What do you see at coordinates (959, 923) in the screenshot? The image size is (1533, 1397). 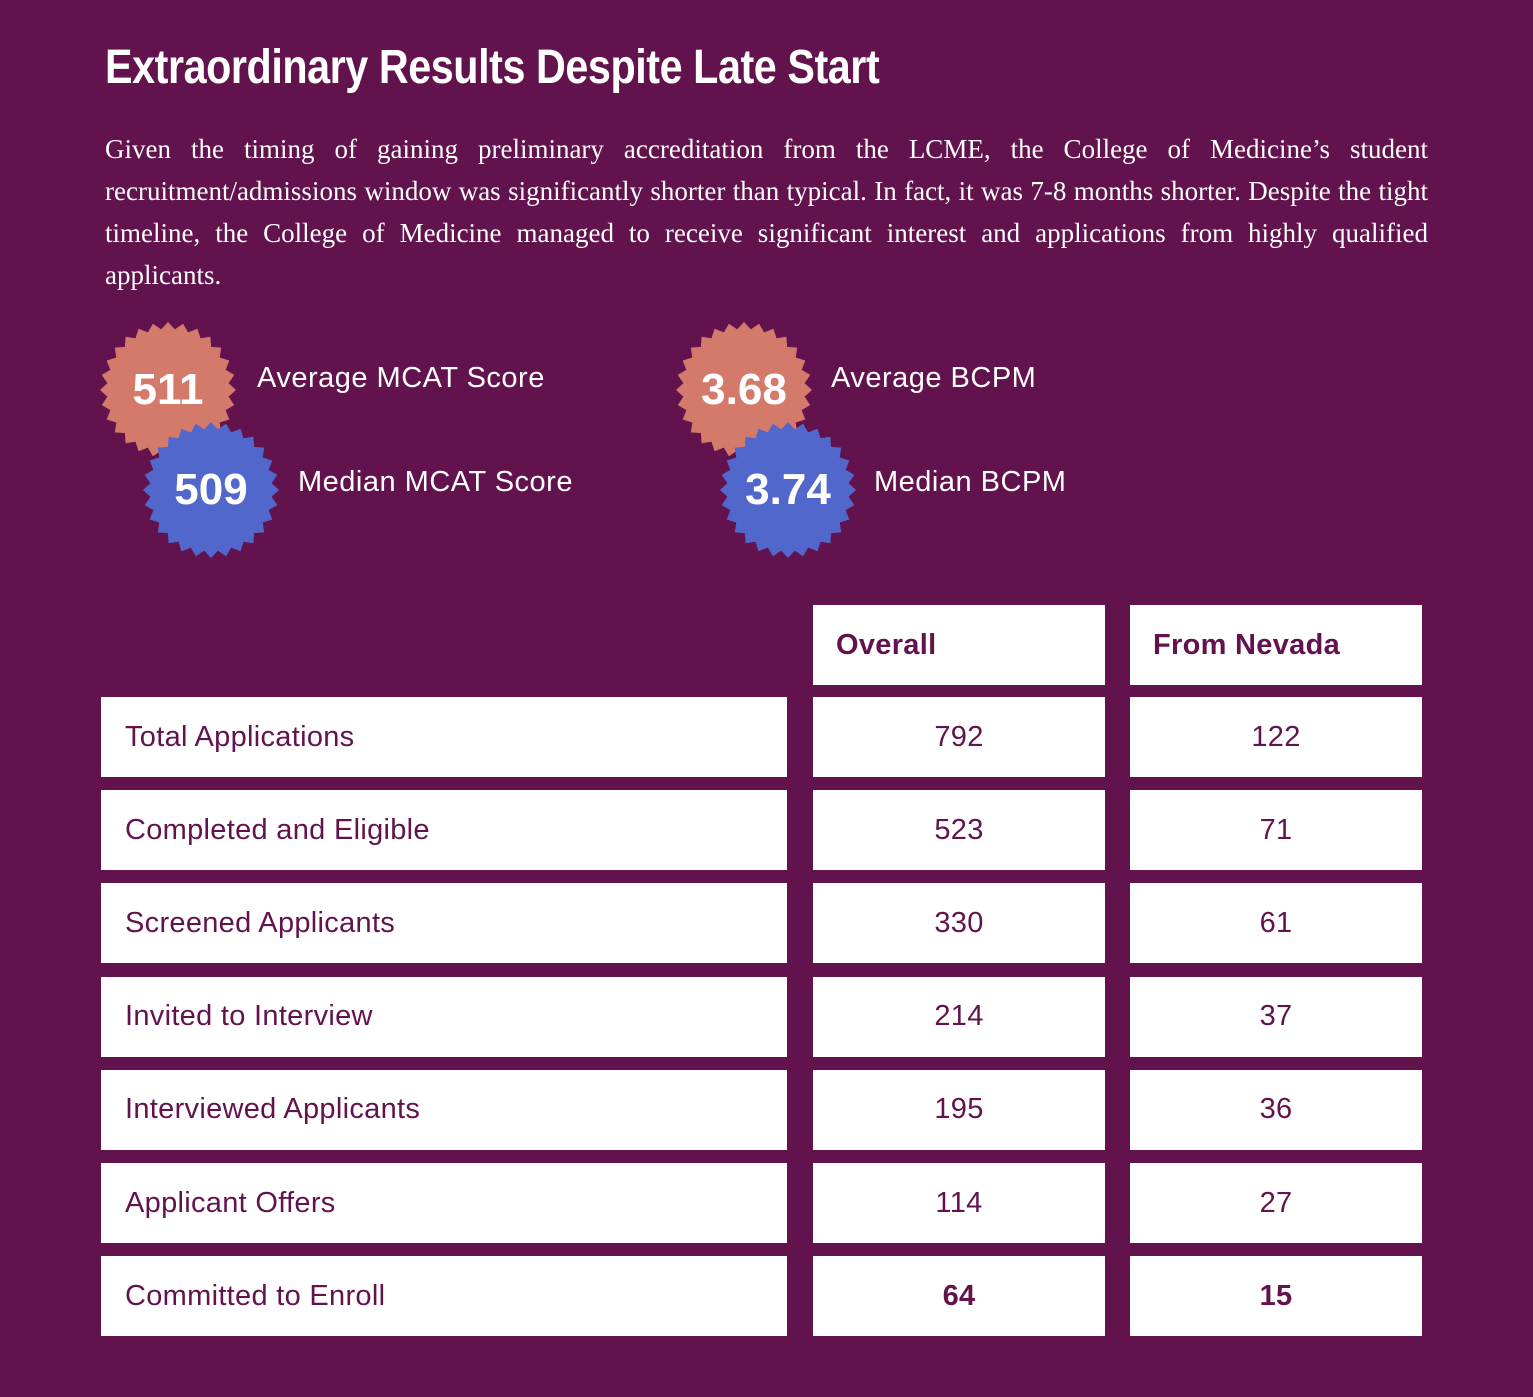 I see `cell-overall: 330` at bounding box center [959, 923].